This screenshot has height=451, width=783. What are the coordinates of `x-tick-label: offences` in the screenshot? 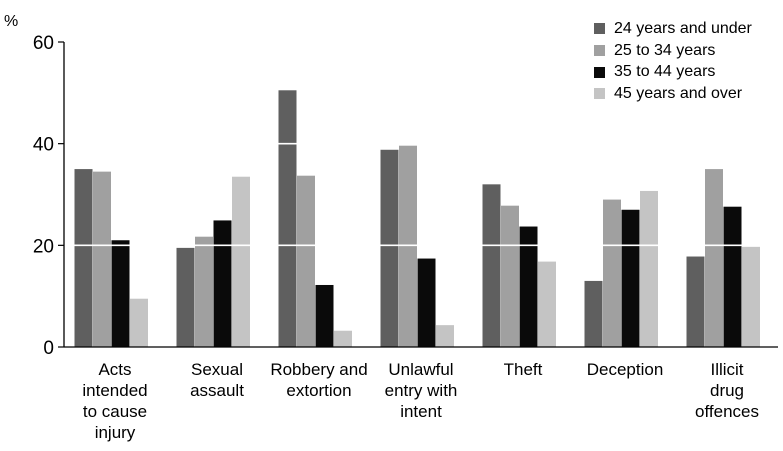 It's located at (727, 411).